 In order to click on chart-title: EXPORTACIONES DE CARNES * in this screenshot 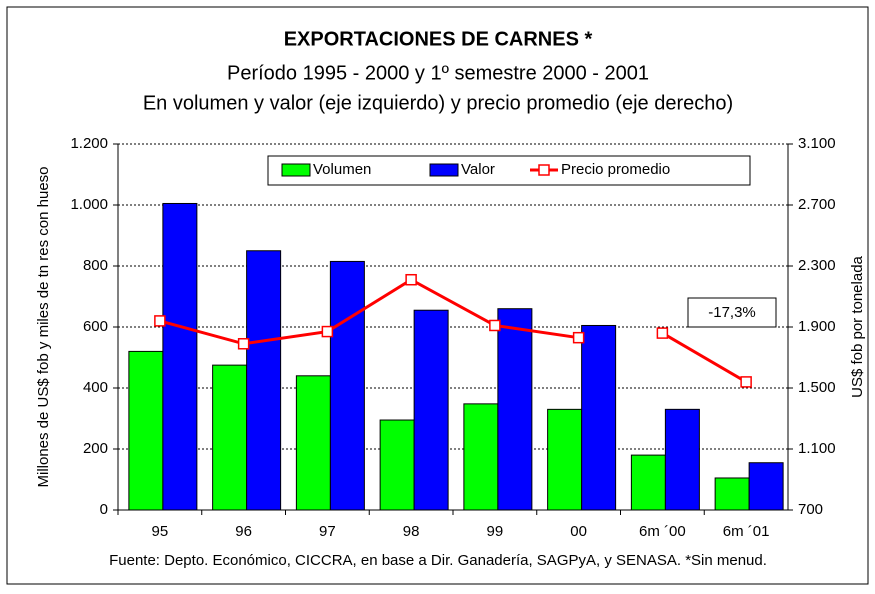, I will do `click(438, 39)`.